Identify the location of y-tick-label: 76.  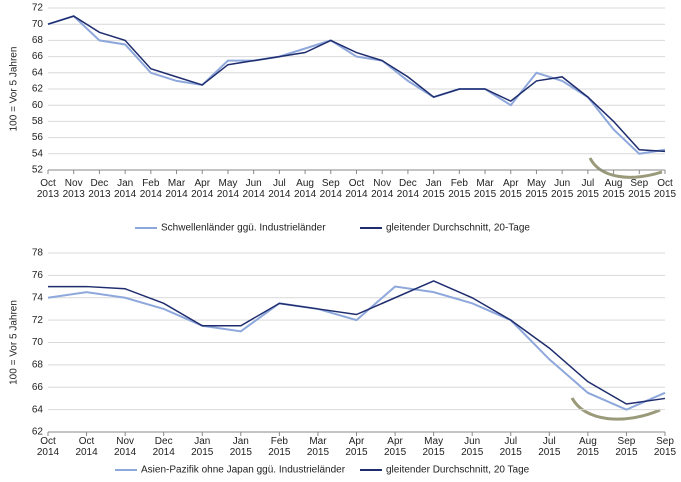
(38, 275).